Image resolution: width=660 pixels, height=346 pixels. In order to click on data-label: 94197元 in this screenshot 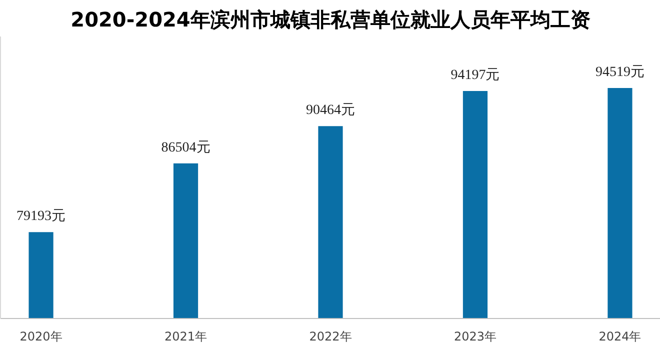, I will do `click(475, 76)`.